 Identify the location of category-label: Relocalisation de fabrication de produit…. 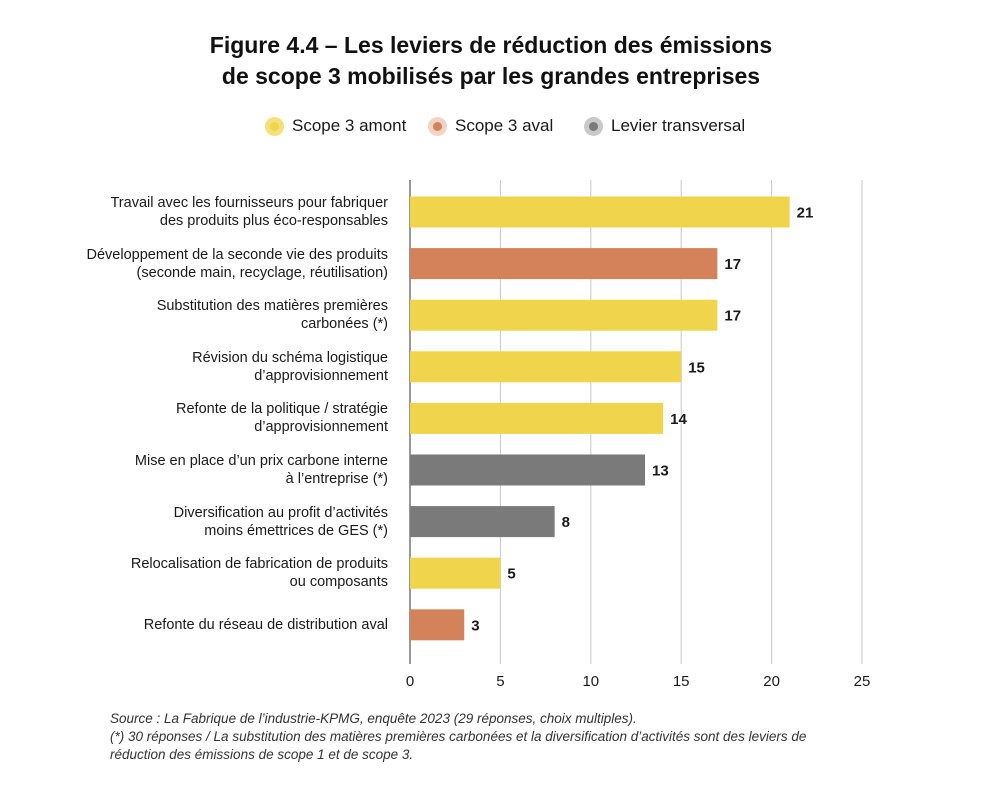
(259, 573).